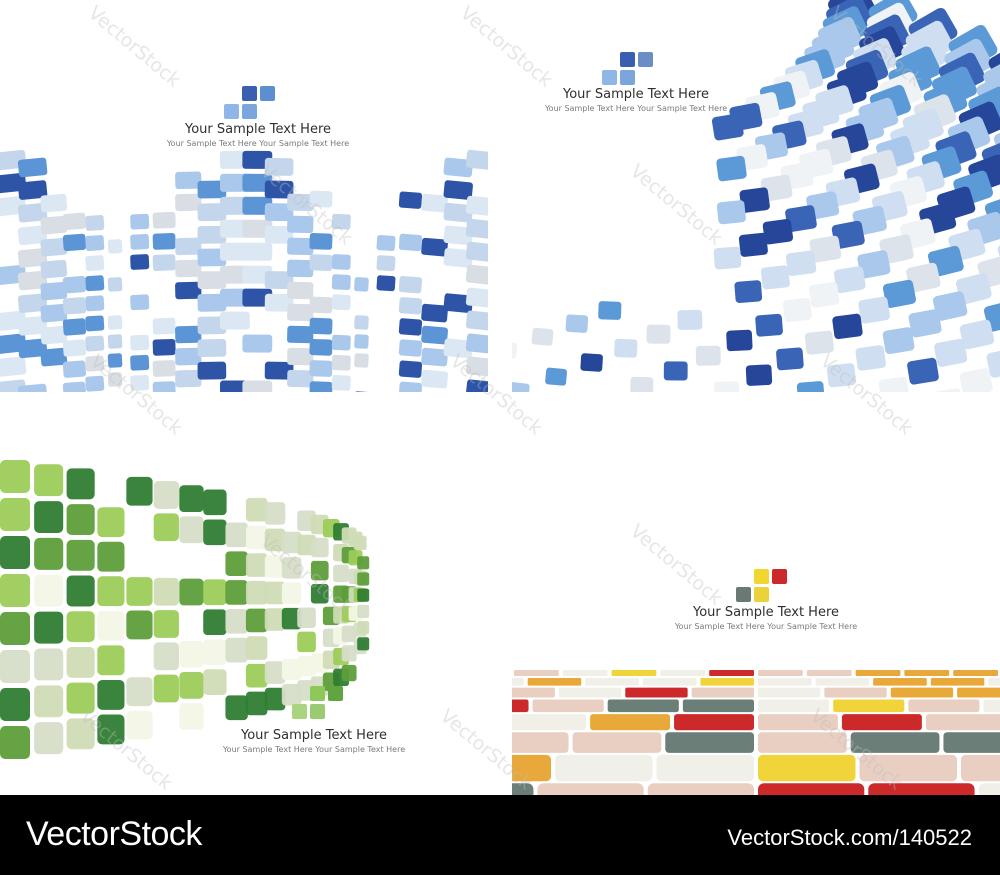  What do you see at coordinates (756, 732) in the screenshot?
I see `multicolor-floor-mosaic` at bounding box center [756, 732].